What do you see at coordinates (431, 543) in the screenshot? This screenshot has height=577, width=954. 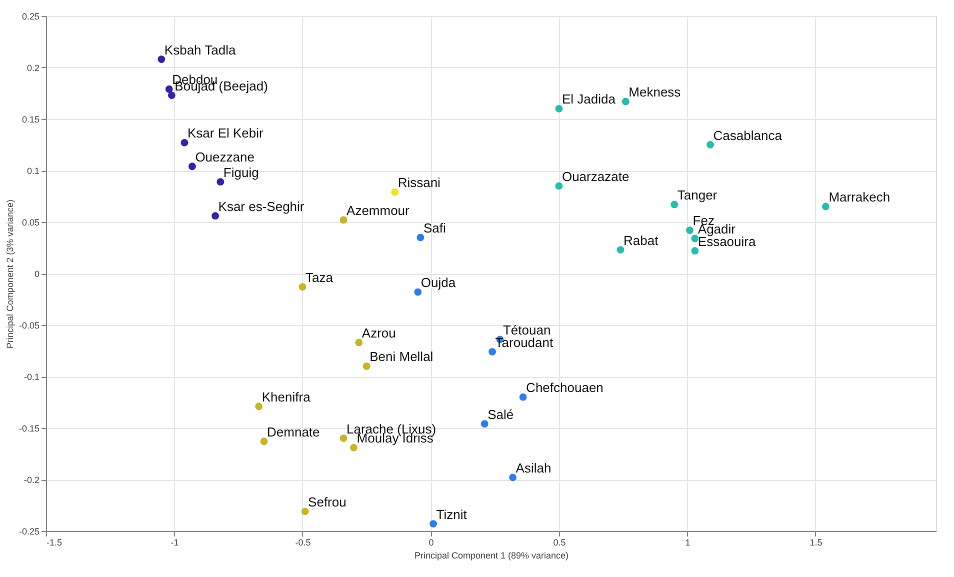 I see `x-tick-label: 0` at bounding box center [431, 543].